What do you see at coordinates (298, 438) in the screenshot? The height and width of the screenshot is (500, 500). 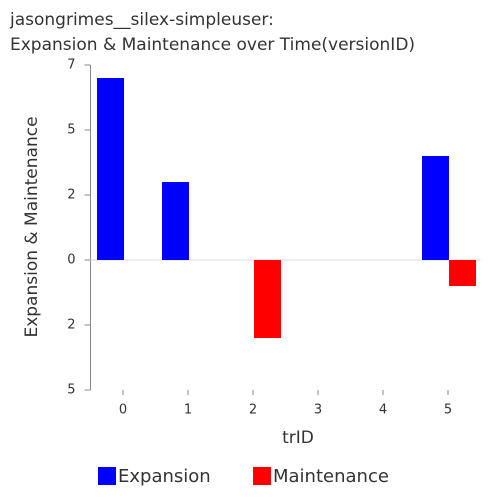 I see `x-axis-label: trID` at bounding box center [298, 438].